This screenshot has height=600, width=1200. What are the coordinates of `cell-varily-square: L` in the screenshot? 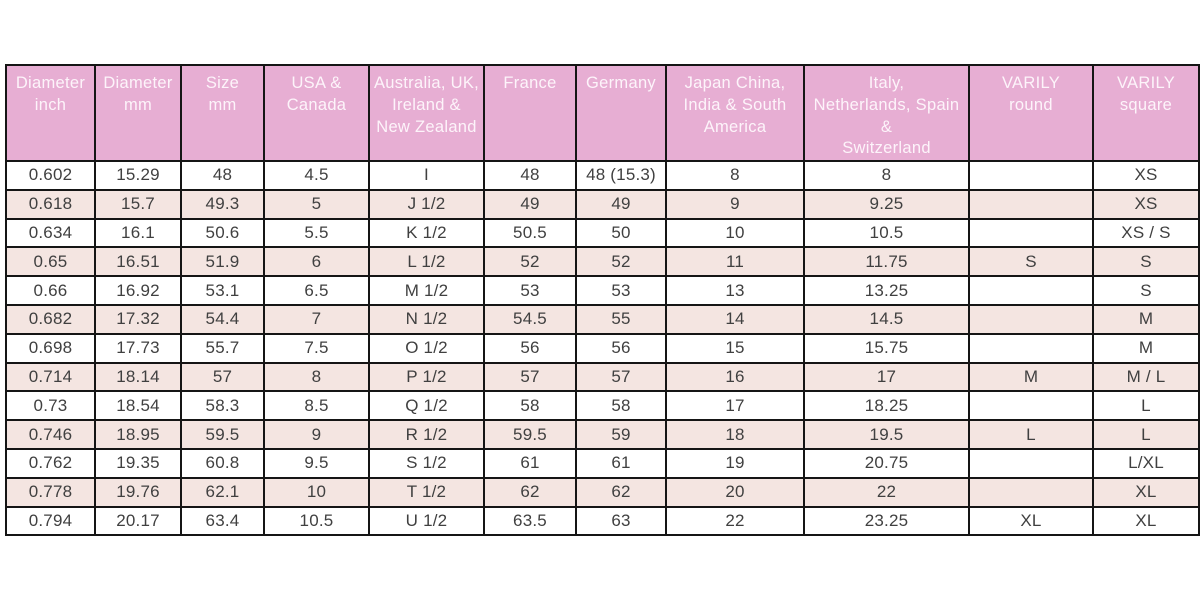 It's located at (1146, 406).